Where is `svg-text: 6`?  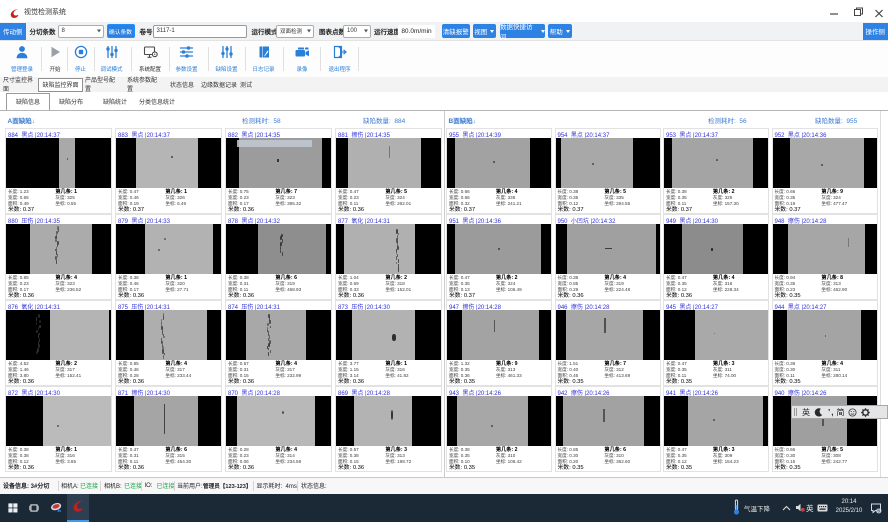 svg-text: 6 is located at coordinates (878, 511).